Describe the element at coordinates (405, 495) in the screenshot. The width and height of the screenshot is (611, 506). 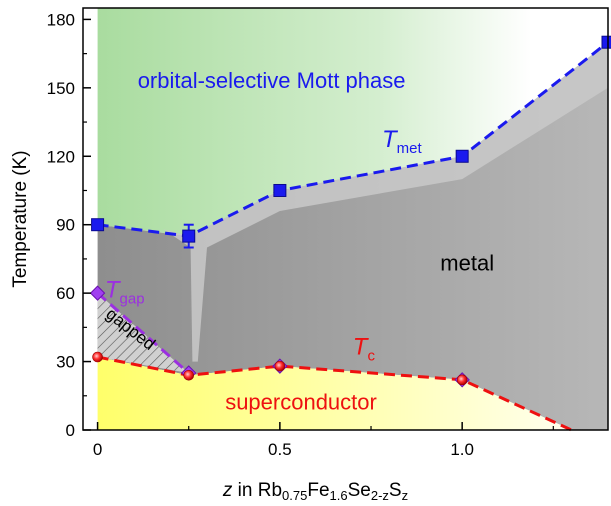
I see `x-axis-title-sub4: z` at that location.